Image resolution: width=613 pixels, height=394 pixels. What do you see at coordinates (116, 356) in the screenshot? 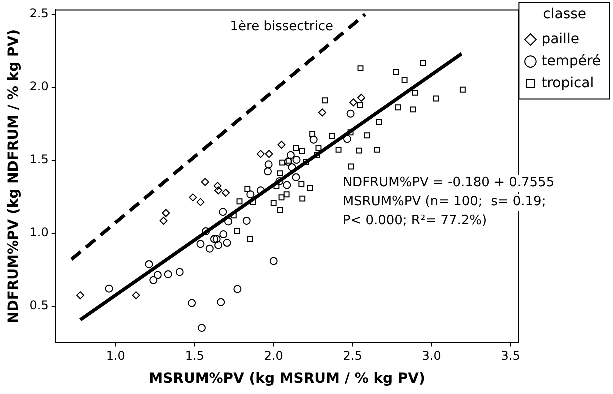
I see `x-tick-label: 1.0` at bounding box center [116, 356].